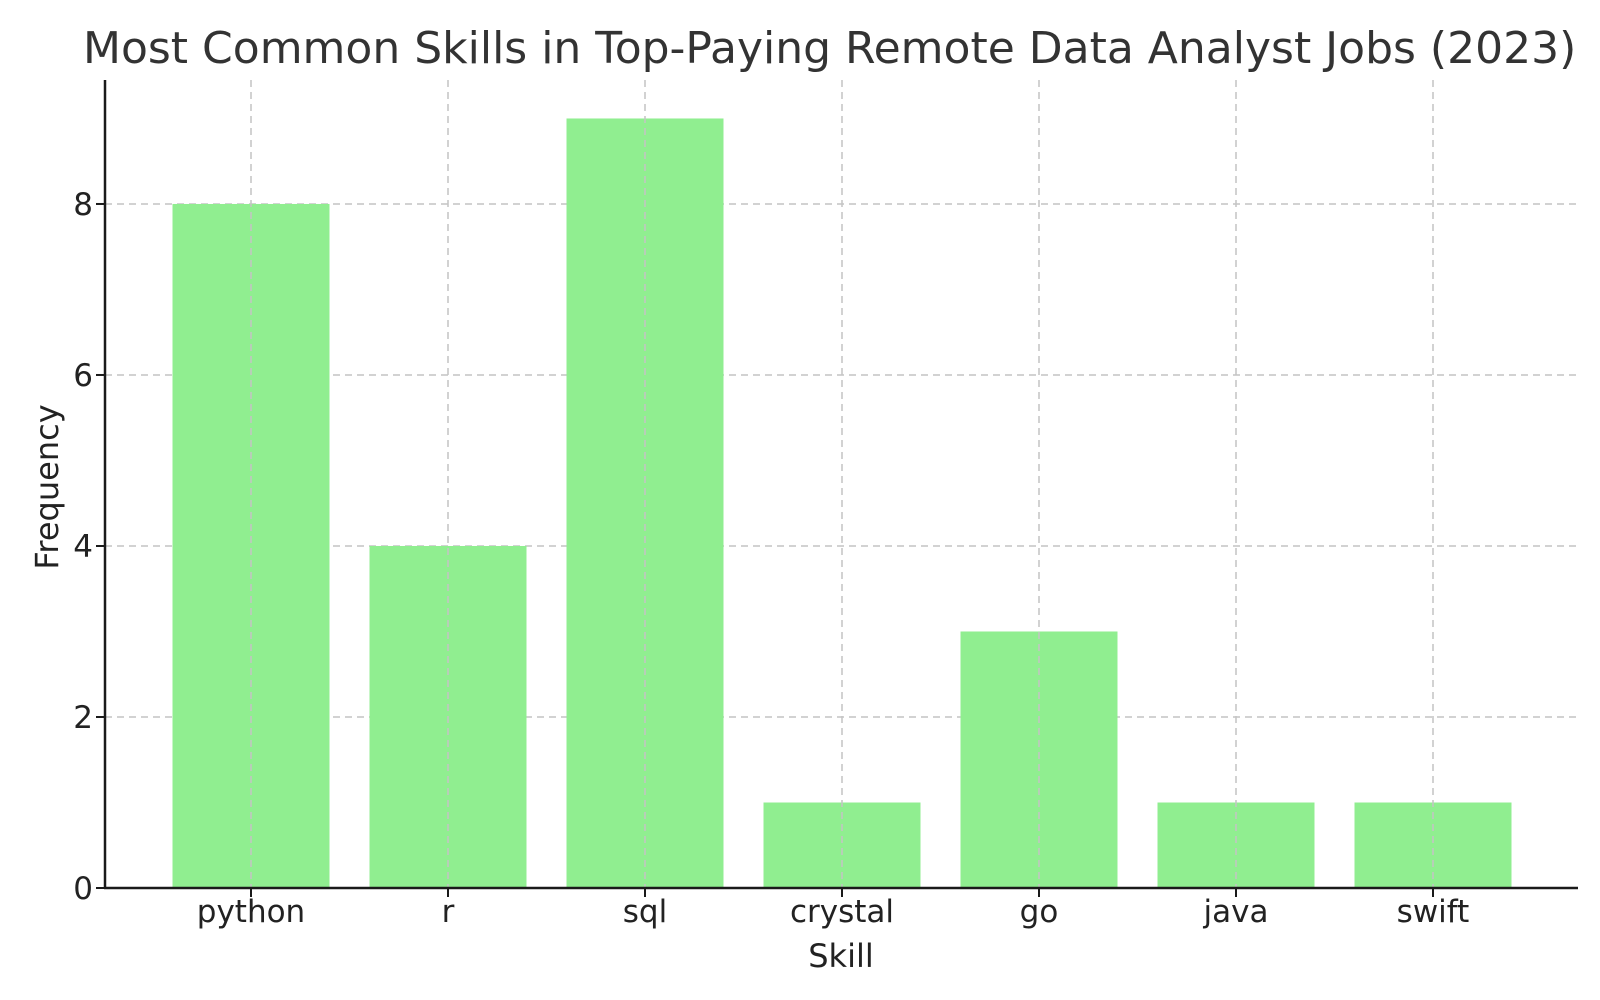  I want to click on x-tick-label-python: python, so click(251, 912).